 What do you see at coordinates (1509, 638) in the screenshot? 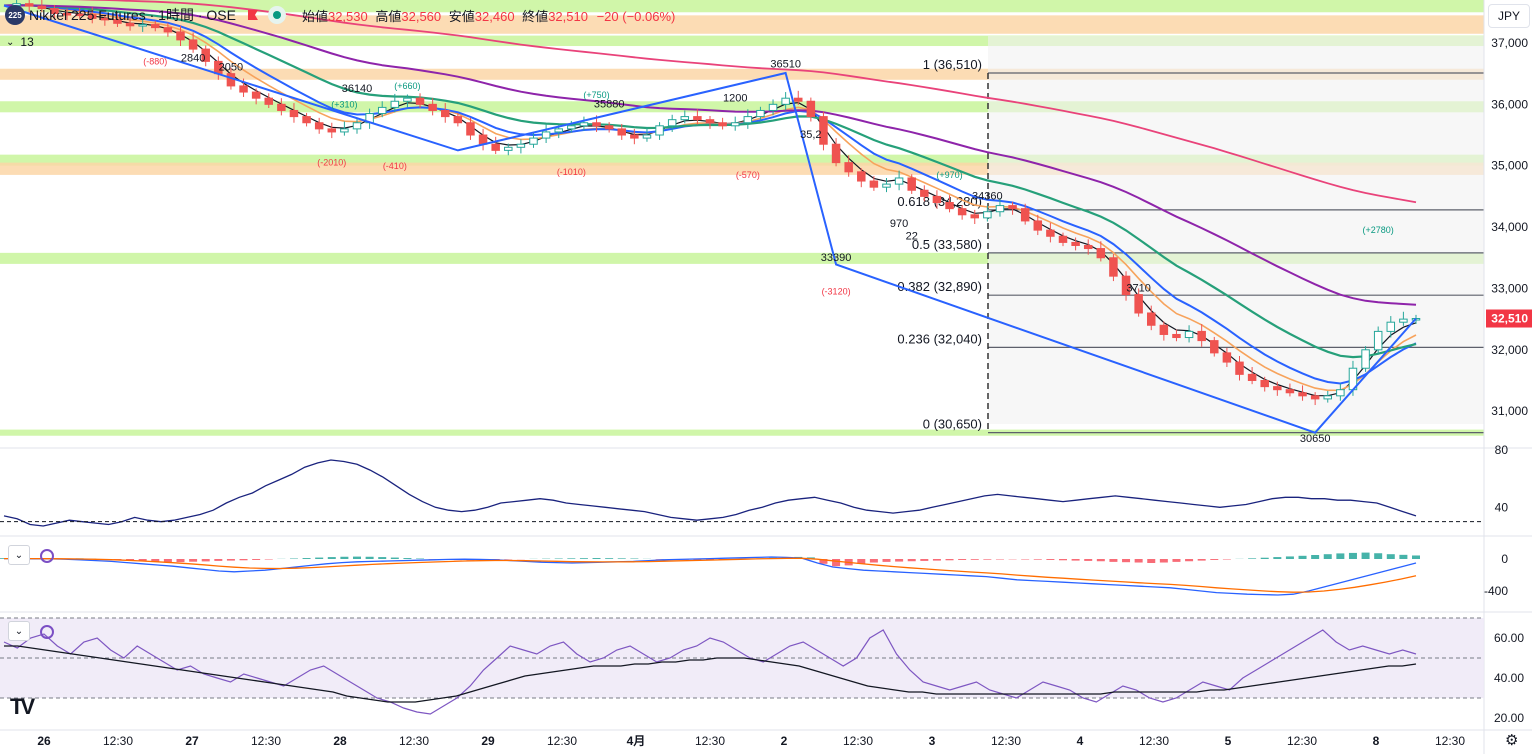
I see `rsi-tick-label: 60.00` at bounding box center [1509, 638].